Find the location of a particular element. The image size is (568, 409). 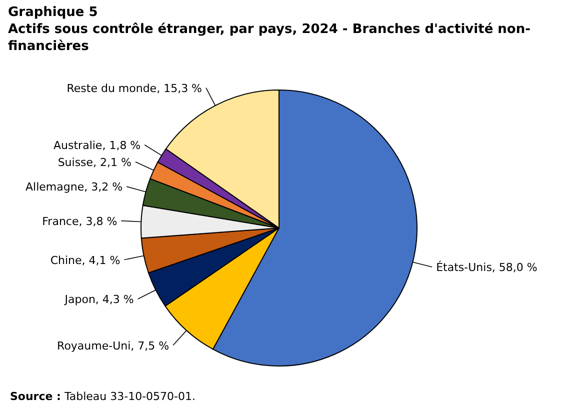

slice-label: Allemagne, 3,2 % is located at coordinates (74, 187).